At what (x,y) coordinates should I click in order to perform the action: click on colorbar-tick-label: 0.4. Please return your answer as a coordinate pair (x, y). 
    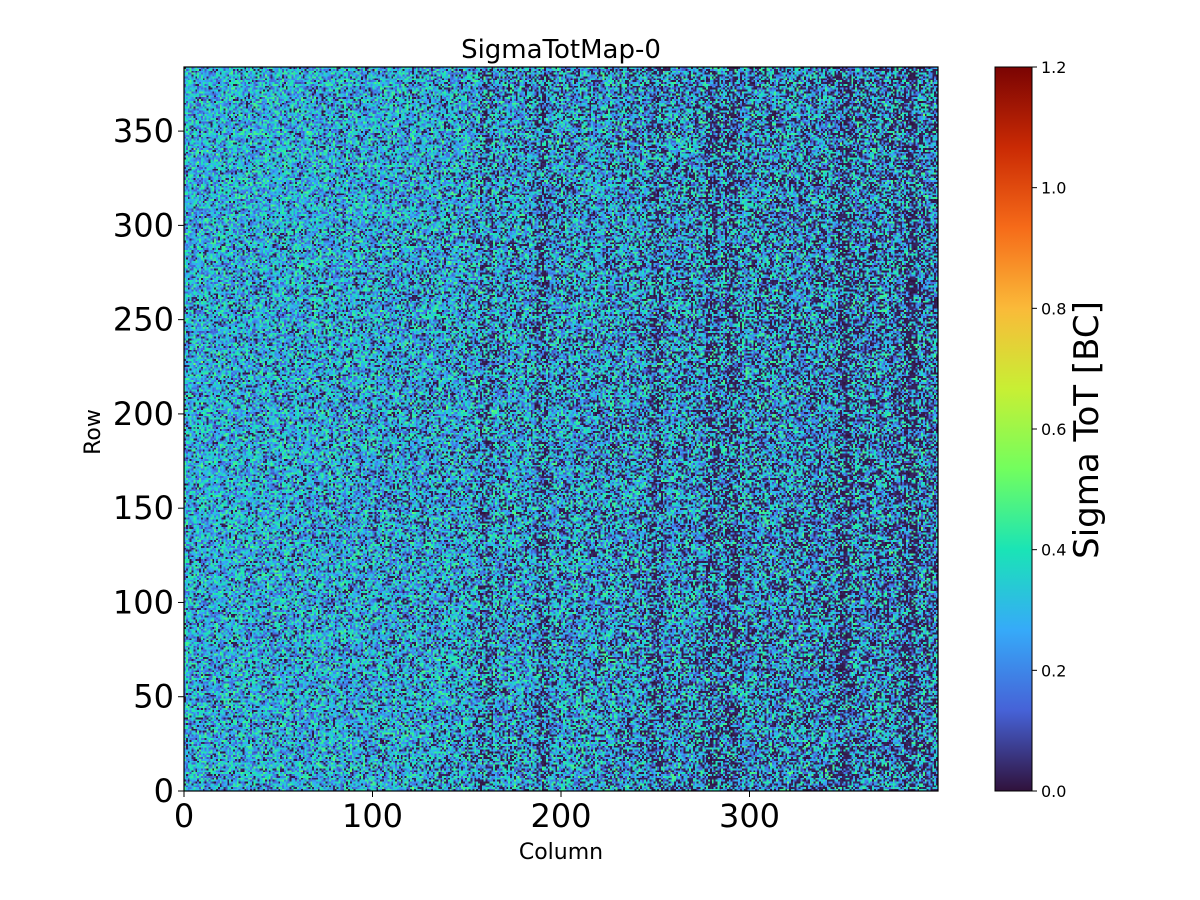
    Looking at the image, I should click on (1053, 550).